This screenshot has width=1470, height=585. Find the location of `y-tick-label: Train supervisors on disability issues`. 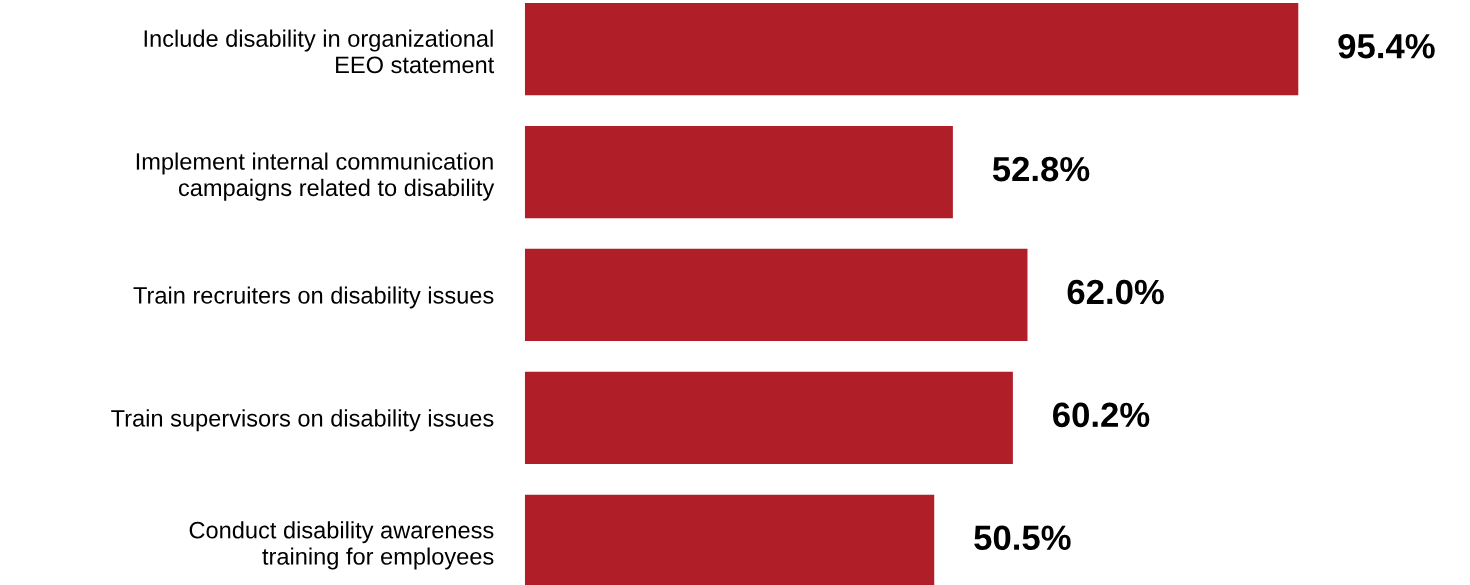

y-tick-label: Train supervisors on disability issues is located at coordinates (302, 420).